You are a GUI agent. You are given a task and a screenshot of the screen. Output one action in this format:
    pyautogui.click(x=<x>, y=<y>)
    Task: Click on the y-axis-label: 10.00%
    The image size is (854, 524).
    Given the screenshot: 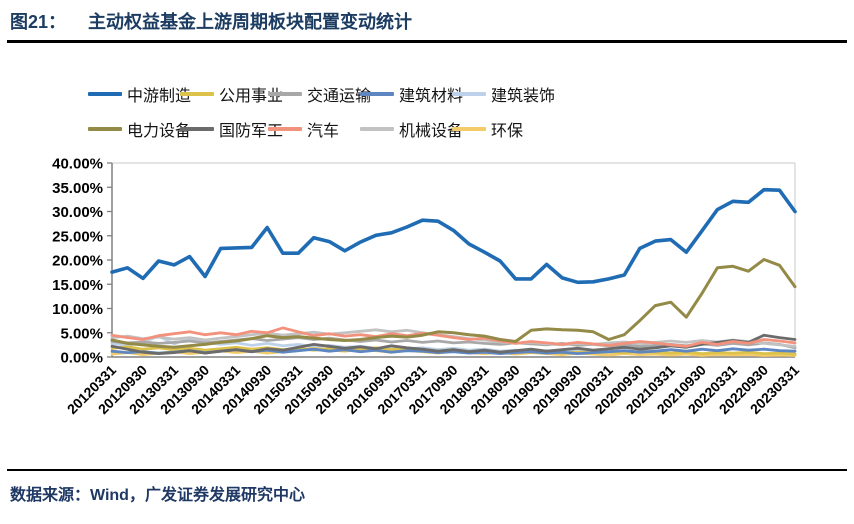 What is the action you would take?
    pyautogui.click(x=77, y=309)
    